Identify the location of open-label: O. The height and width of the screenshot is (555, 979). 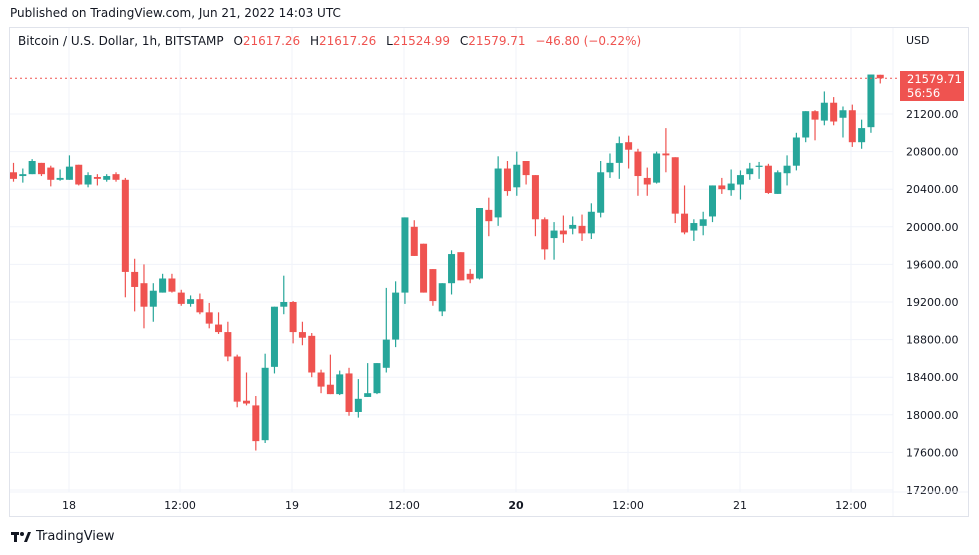
(238, 41).